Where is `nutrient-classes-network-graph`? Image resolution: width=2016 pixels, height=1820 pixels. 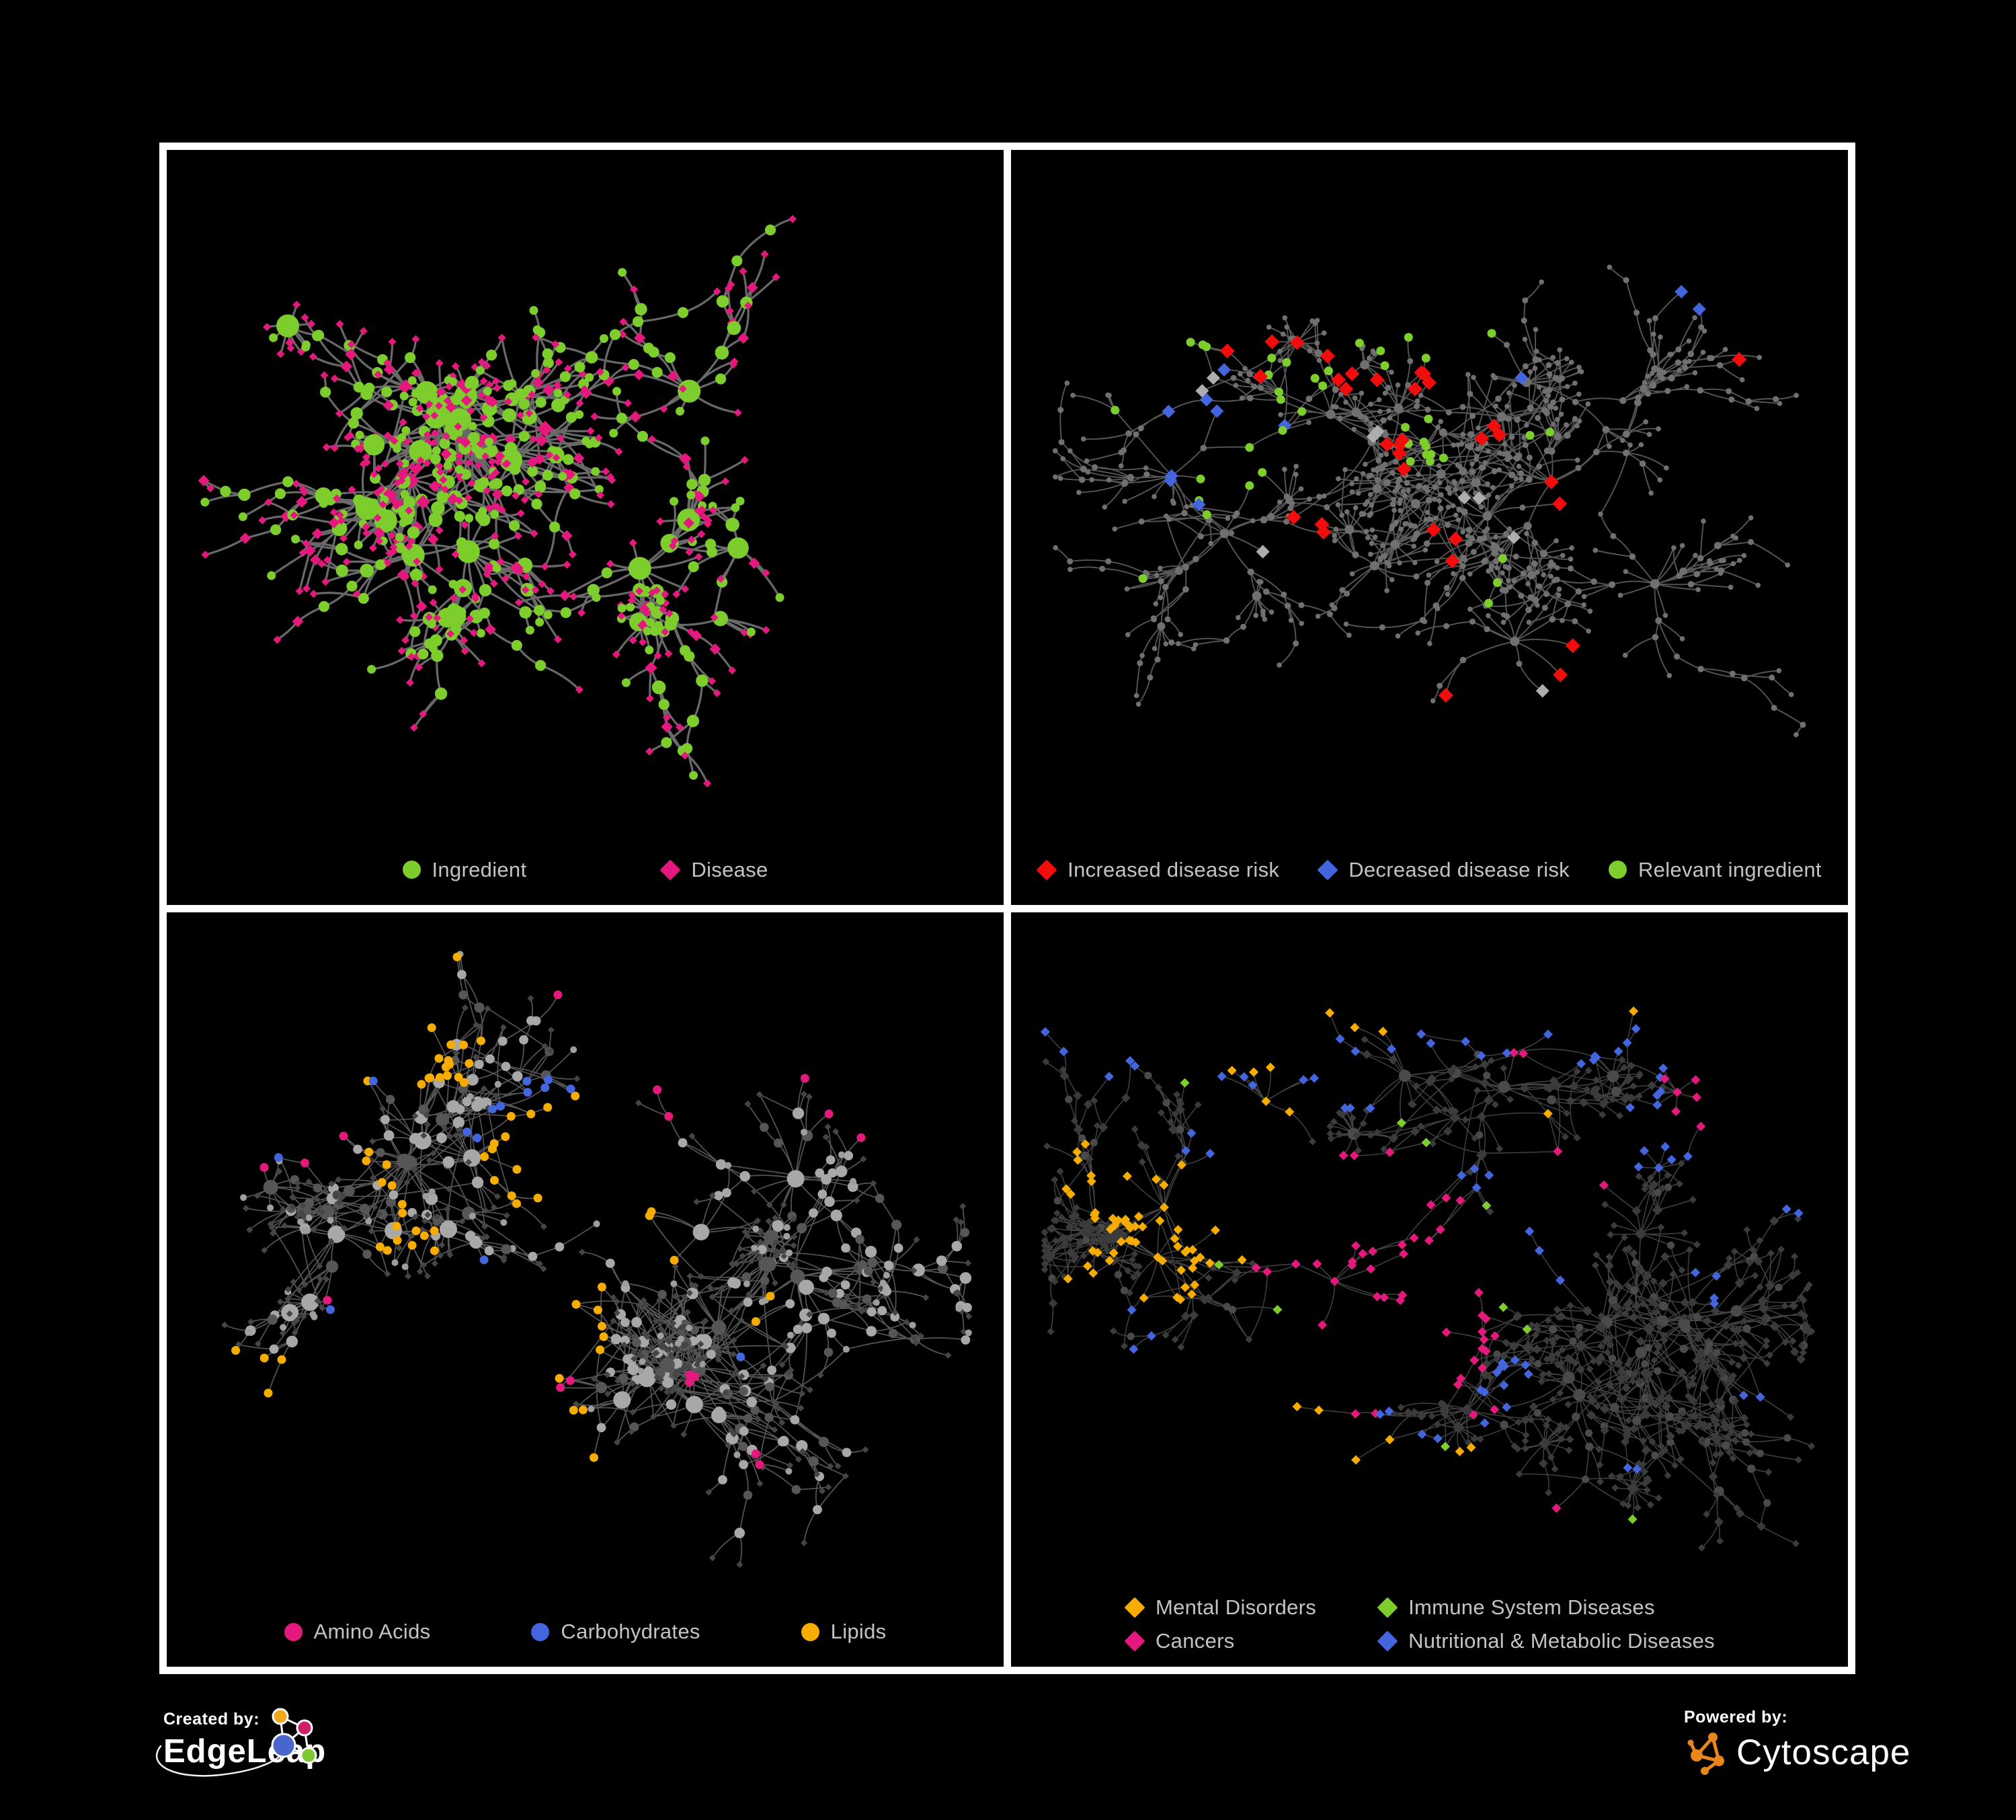
nutrient-classes-network-graph is located at coordinates (597, 1259).